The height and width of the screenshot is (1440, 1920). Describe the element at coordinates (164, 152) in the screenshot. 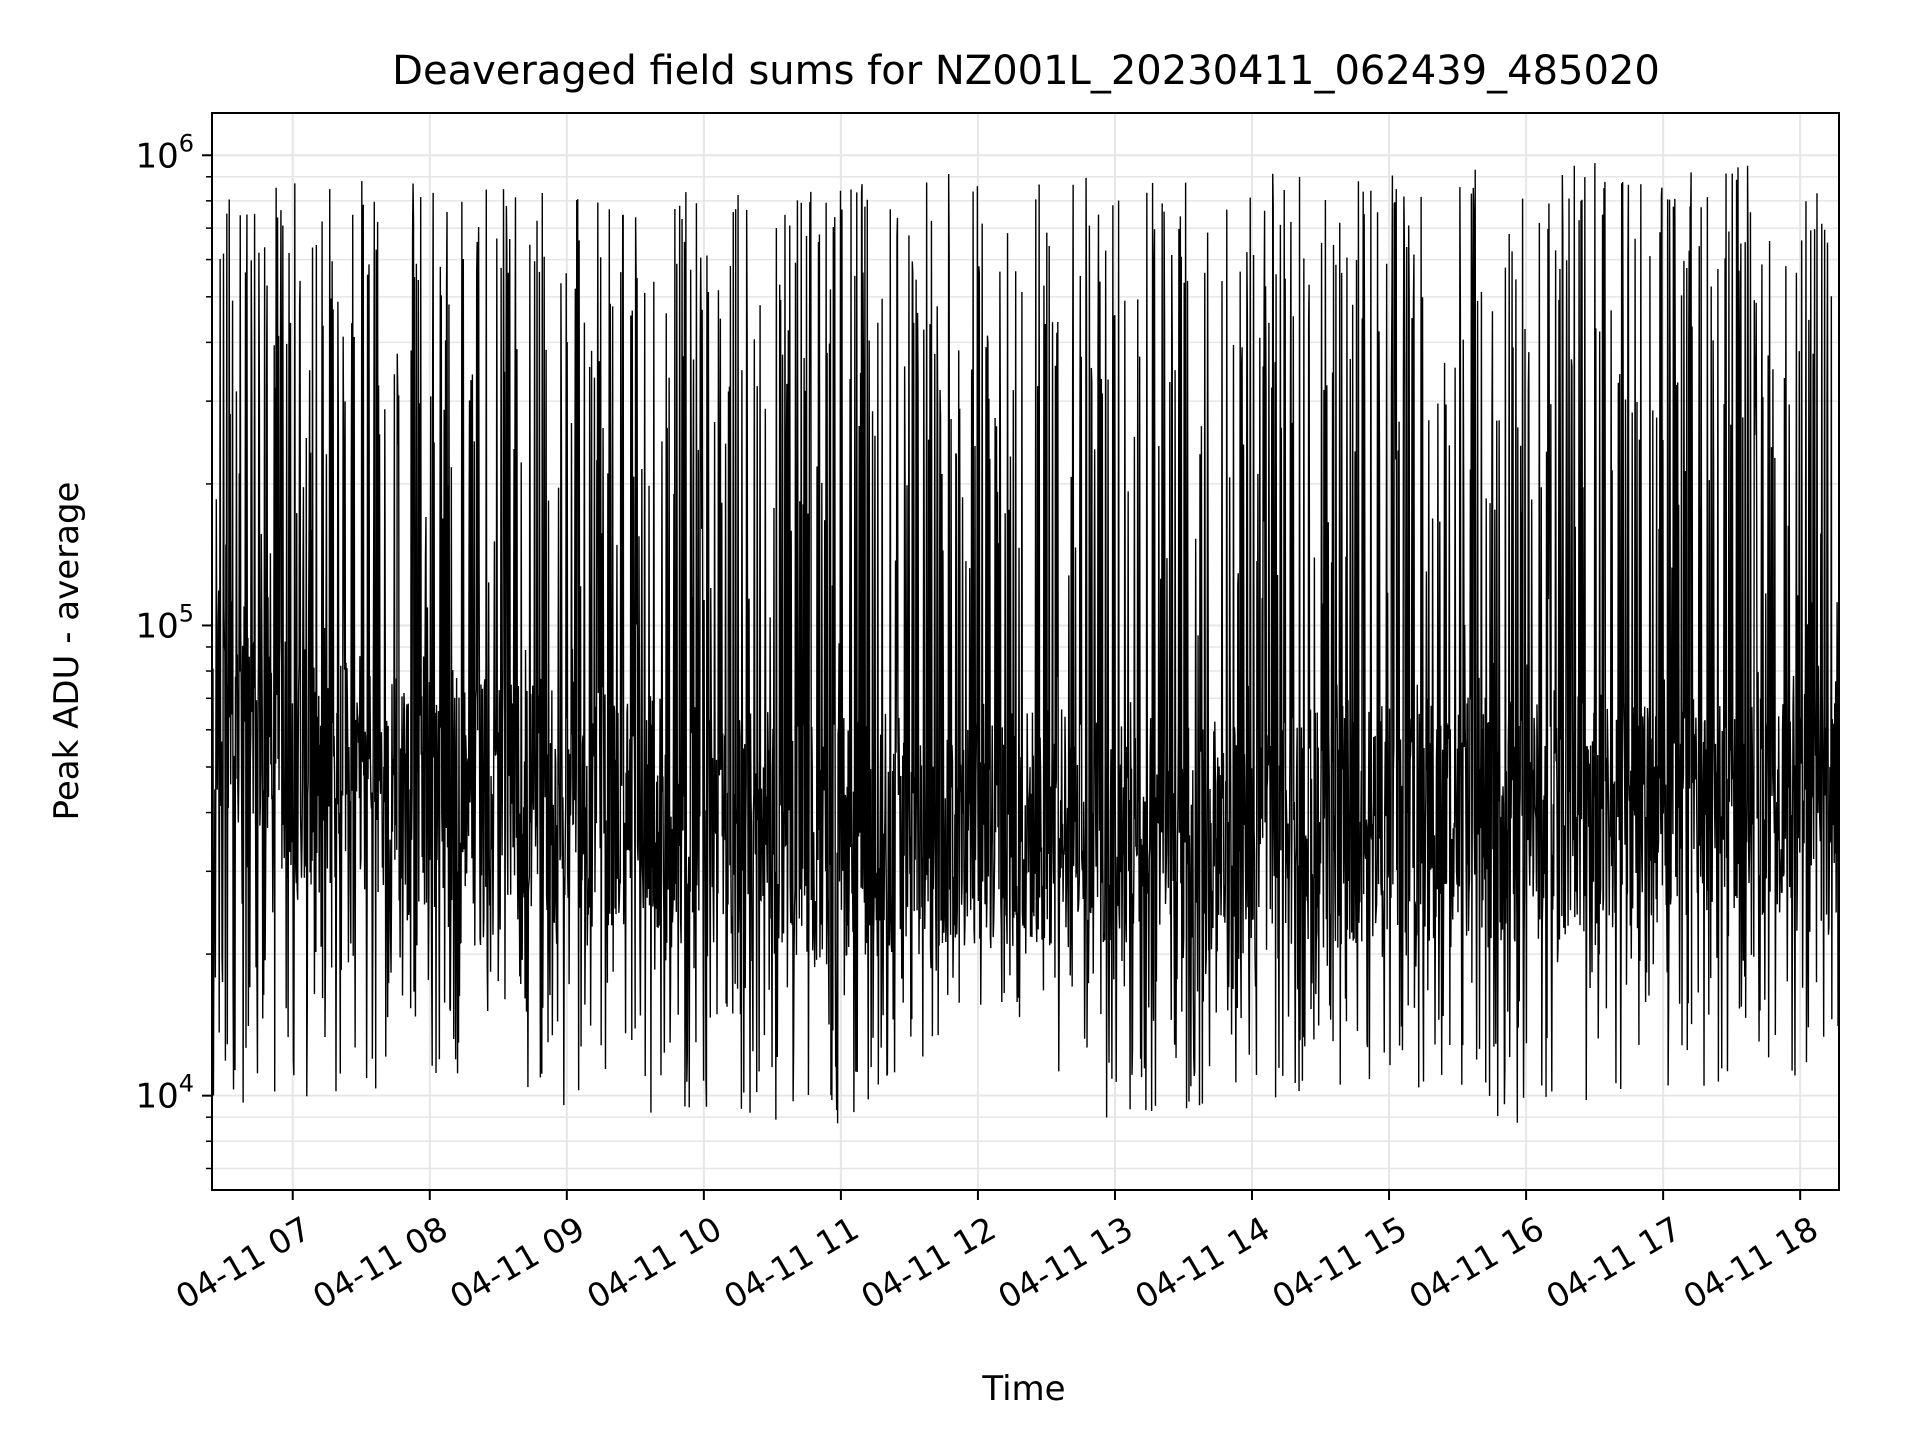

I see `y-tick-label: 10⁶` at that location.